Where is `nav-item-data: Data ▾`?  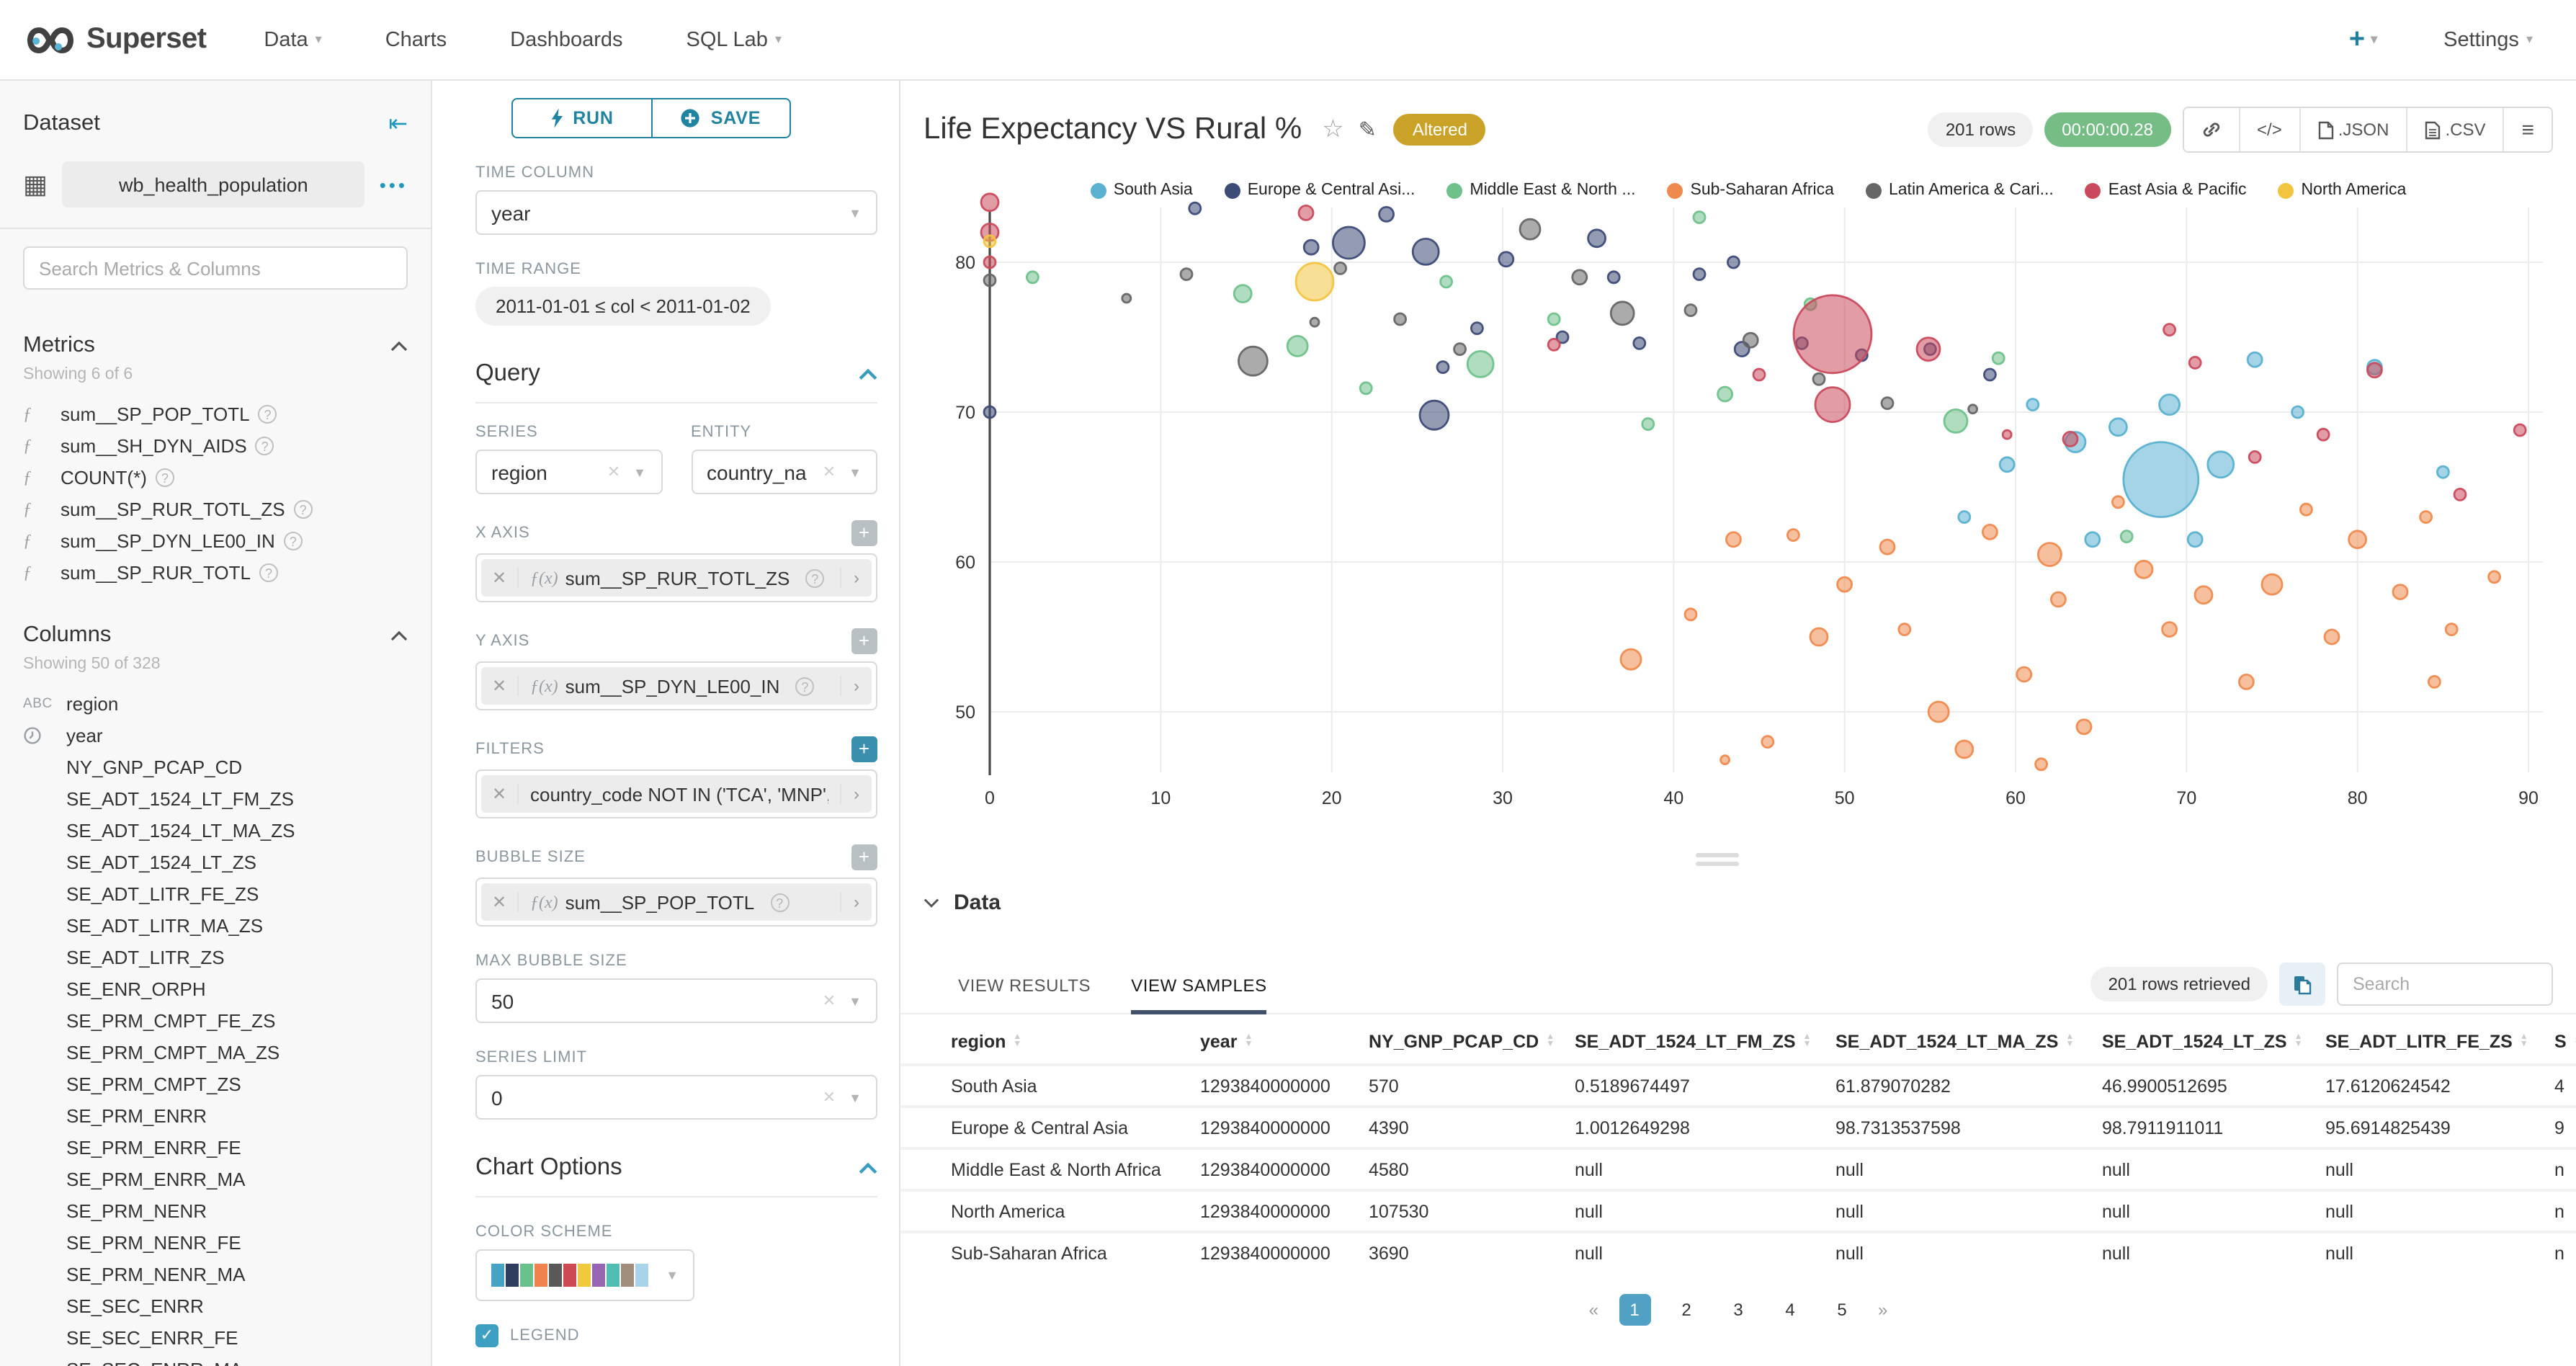
nav-item-data: Data ▾ is located at coordinates (293, 39).